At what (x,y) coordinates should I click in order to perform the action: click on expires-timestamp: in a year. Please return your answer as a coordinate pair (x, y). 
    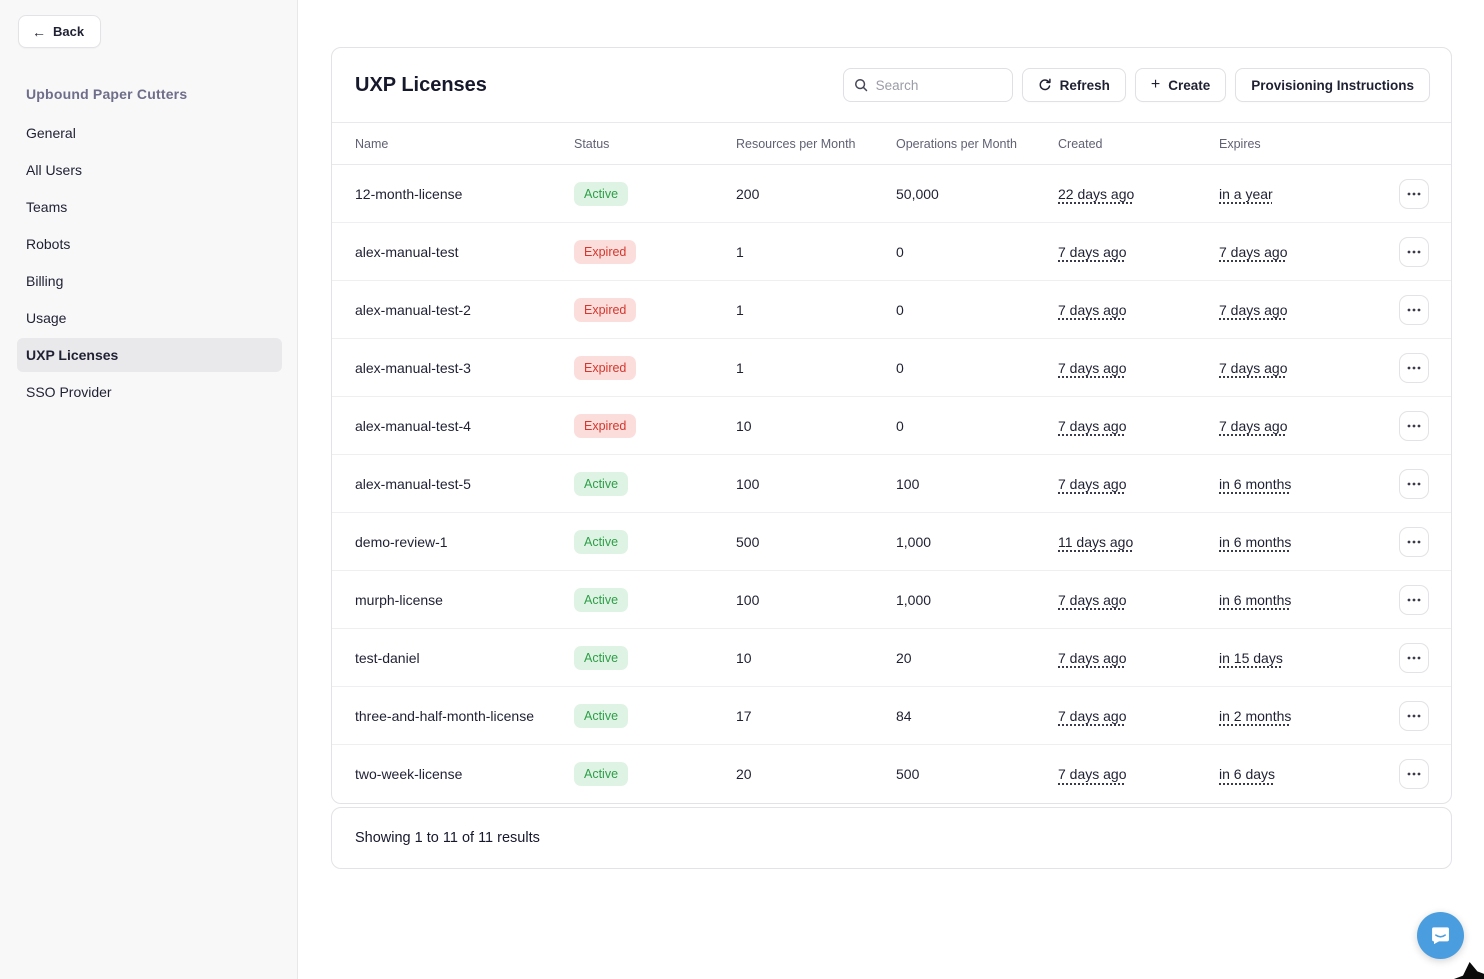
    Looking at the image, I should click on (1246, 193).